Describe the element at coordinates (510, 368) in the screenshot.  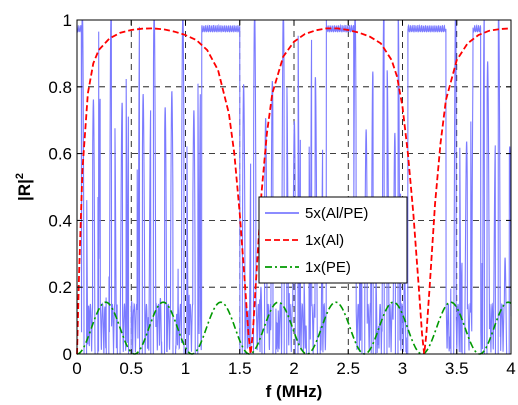
I see `x-tick-label: 4` at that location.